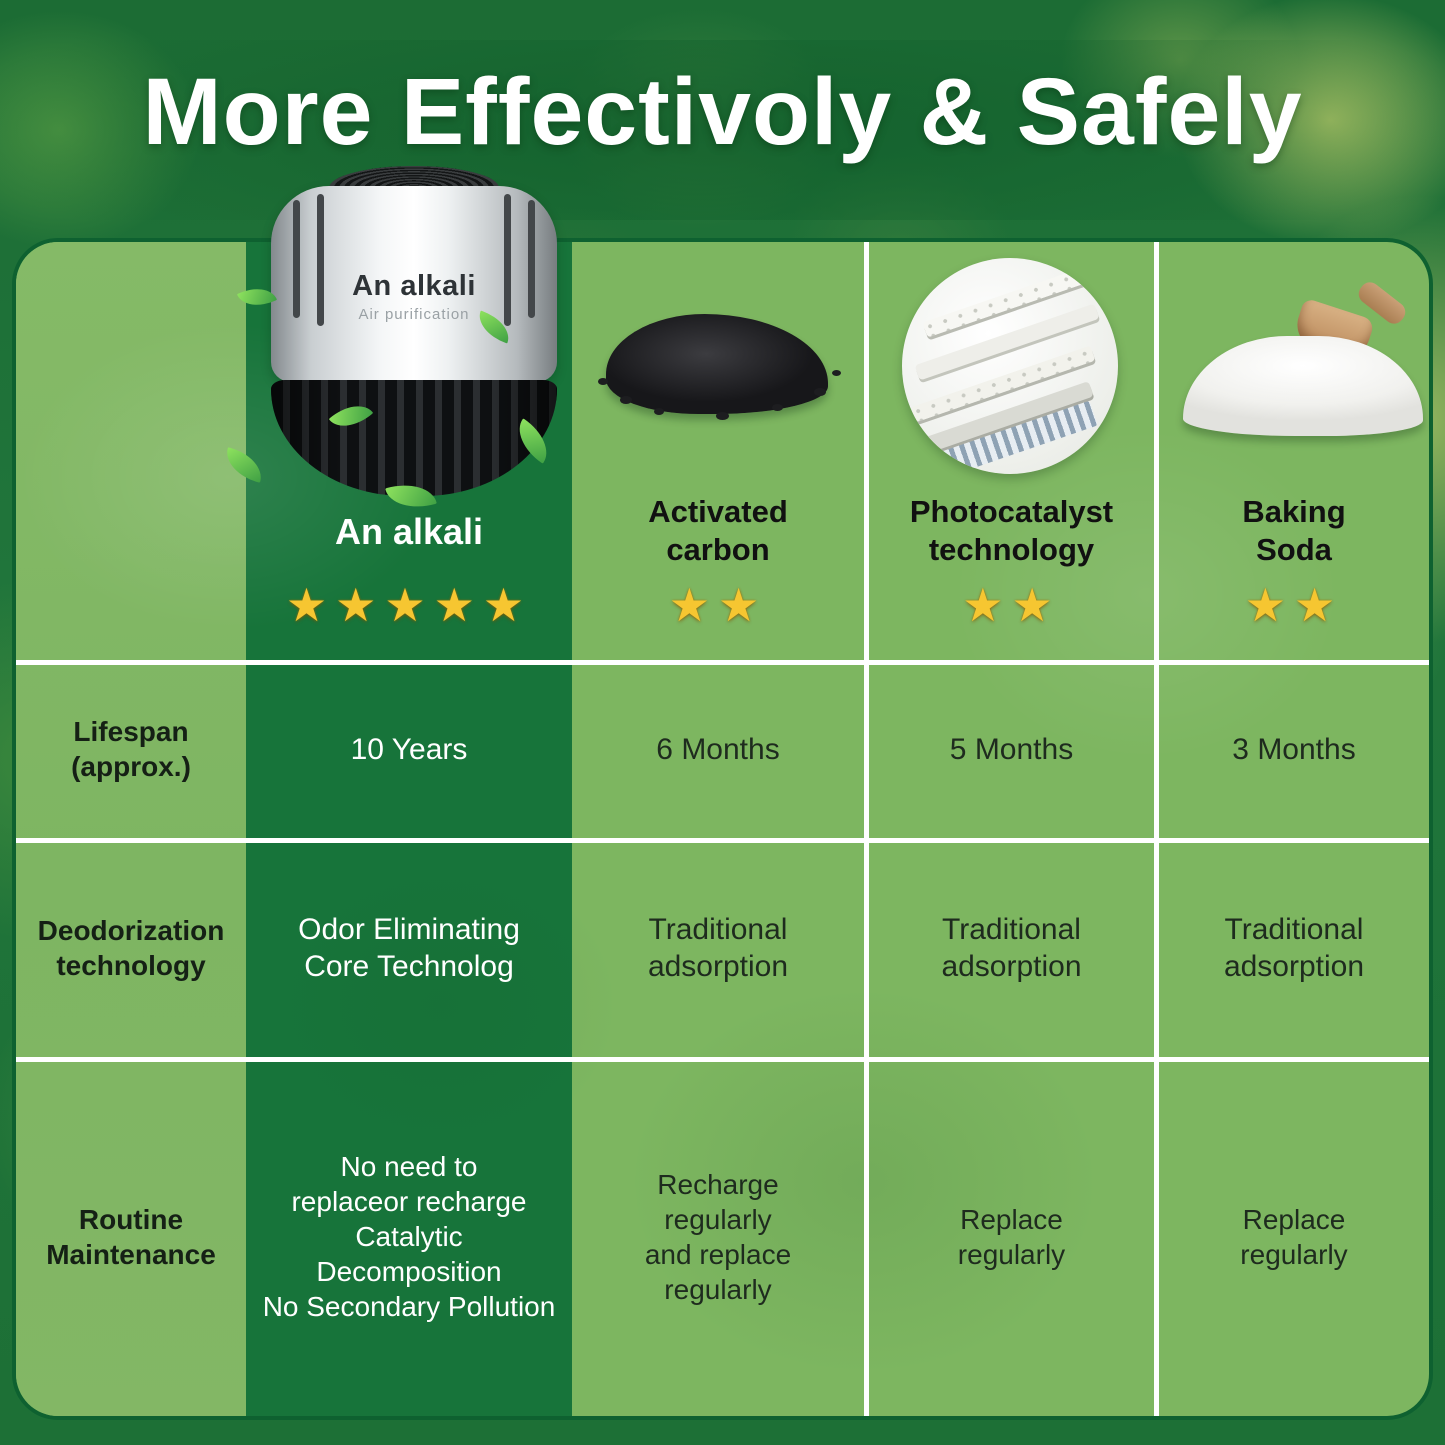 This screenshot has width=1445, height=1445. Describe the element at coordinates (1303, 386) in the screenshot. I see `soda-mound-shape` at that location.